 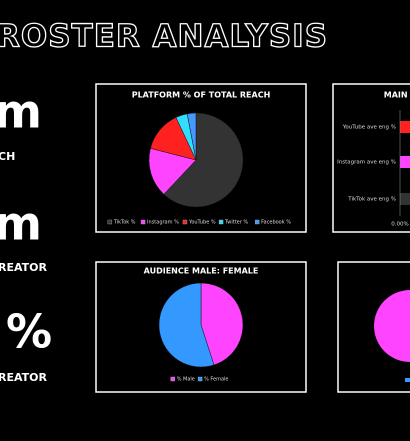 I want to click on page-title: ROSTER ANALYSIS, so click(x=164, y=37).